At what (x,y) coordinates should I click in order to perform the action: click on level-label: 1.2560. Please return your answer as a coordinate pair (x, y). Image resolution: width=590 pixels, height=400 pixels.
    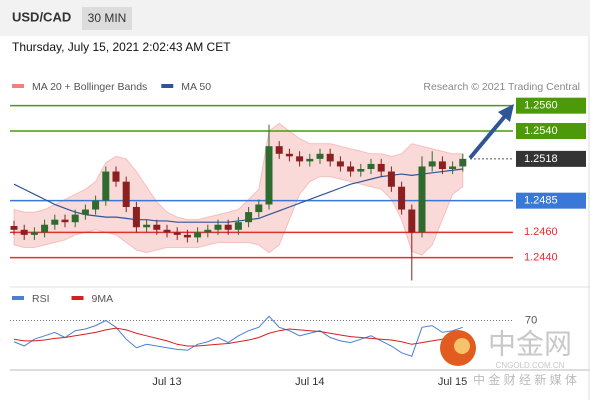
    Looking at the image, I should click on (541, 106).